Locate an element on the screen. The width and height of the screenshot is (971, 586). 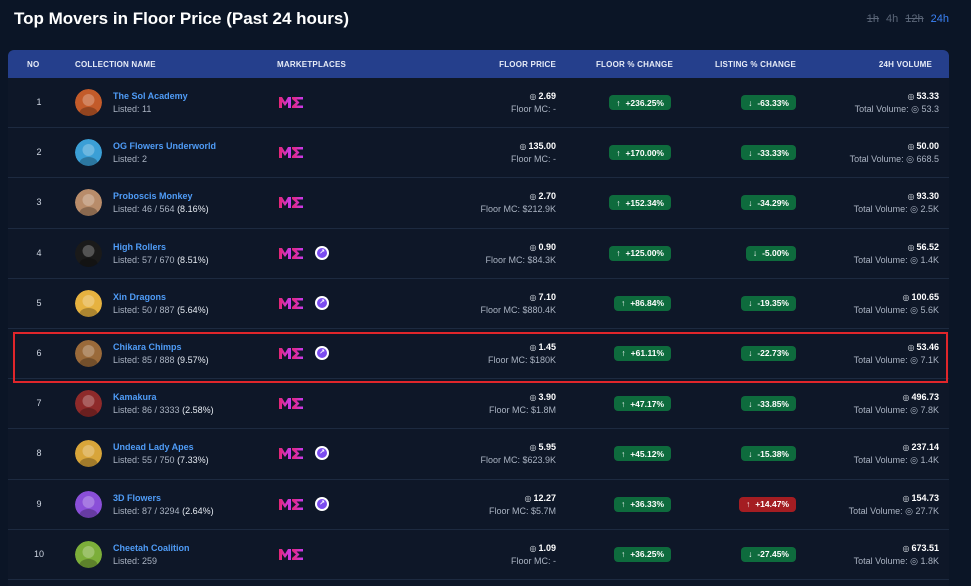
collection-name-link: Cheetah Coalition is located at coordinates (151, 547).